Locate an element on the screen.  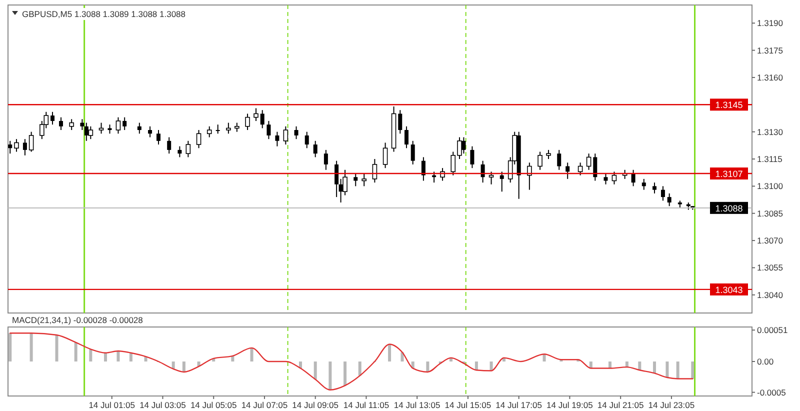
y-tick-label: 1.3085 is located at coordinates (770, 213).